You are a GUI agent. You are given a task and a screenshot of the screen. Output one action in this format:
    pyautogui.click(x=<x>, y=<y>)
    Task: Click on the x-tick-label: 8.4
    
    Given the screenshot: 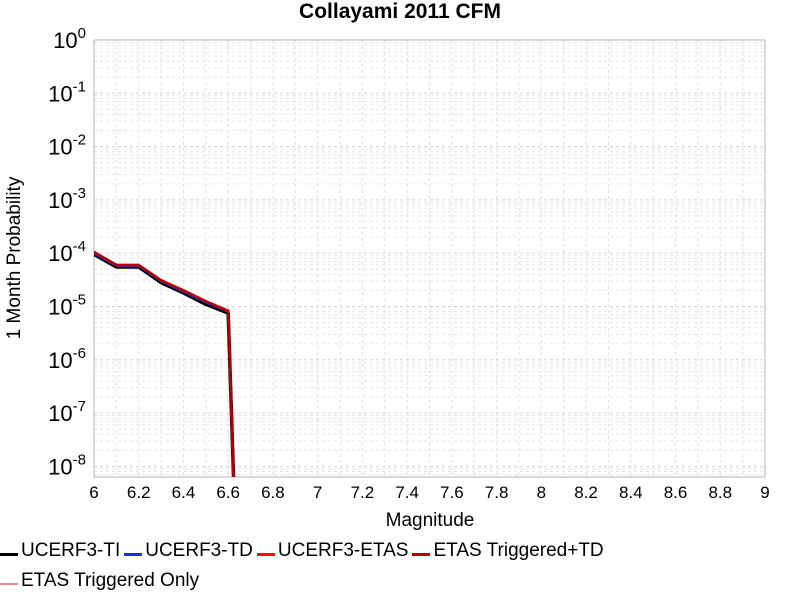 What is the action you would take?
    pyautogui.click(x=631, y=492)
    